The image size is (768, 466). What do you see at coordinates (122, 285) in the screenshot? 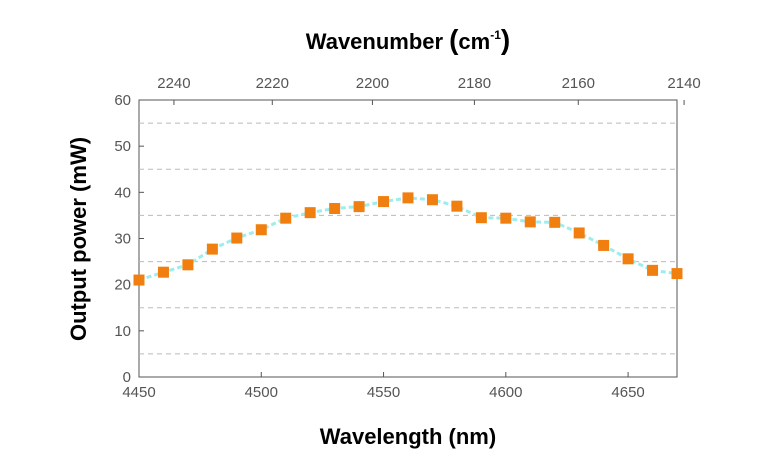
I see `y-tick-label-20: 20` at bounding box center [122, 285].